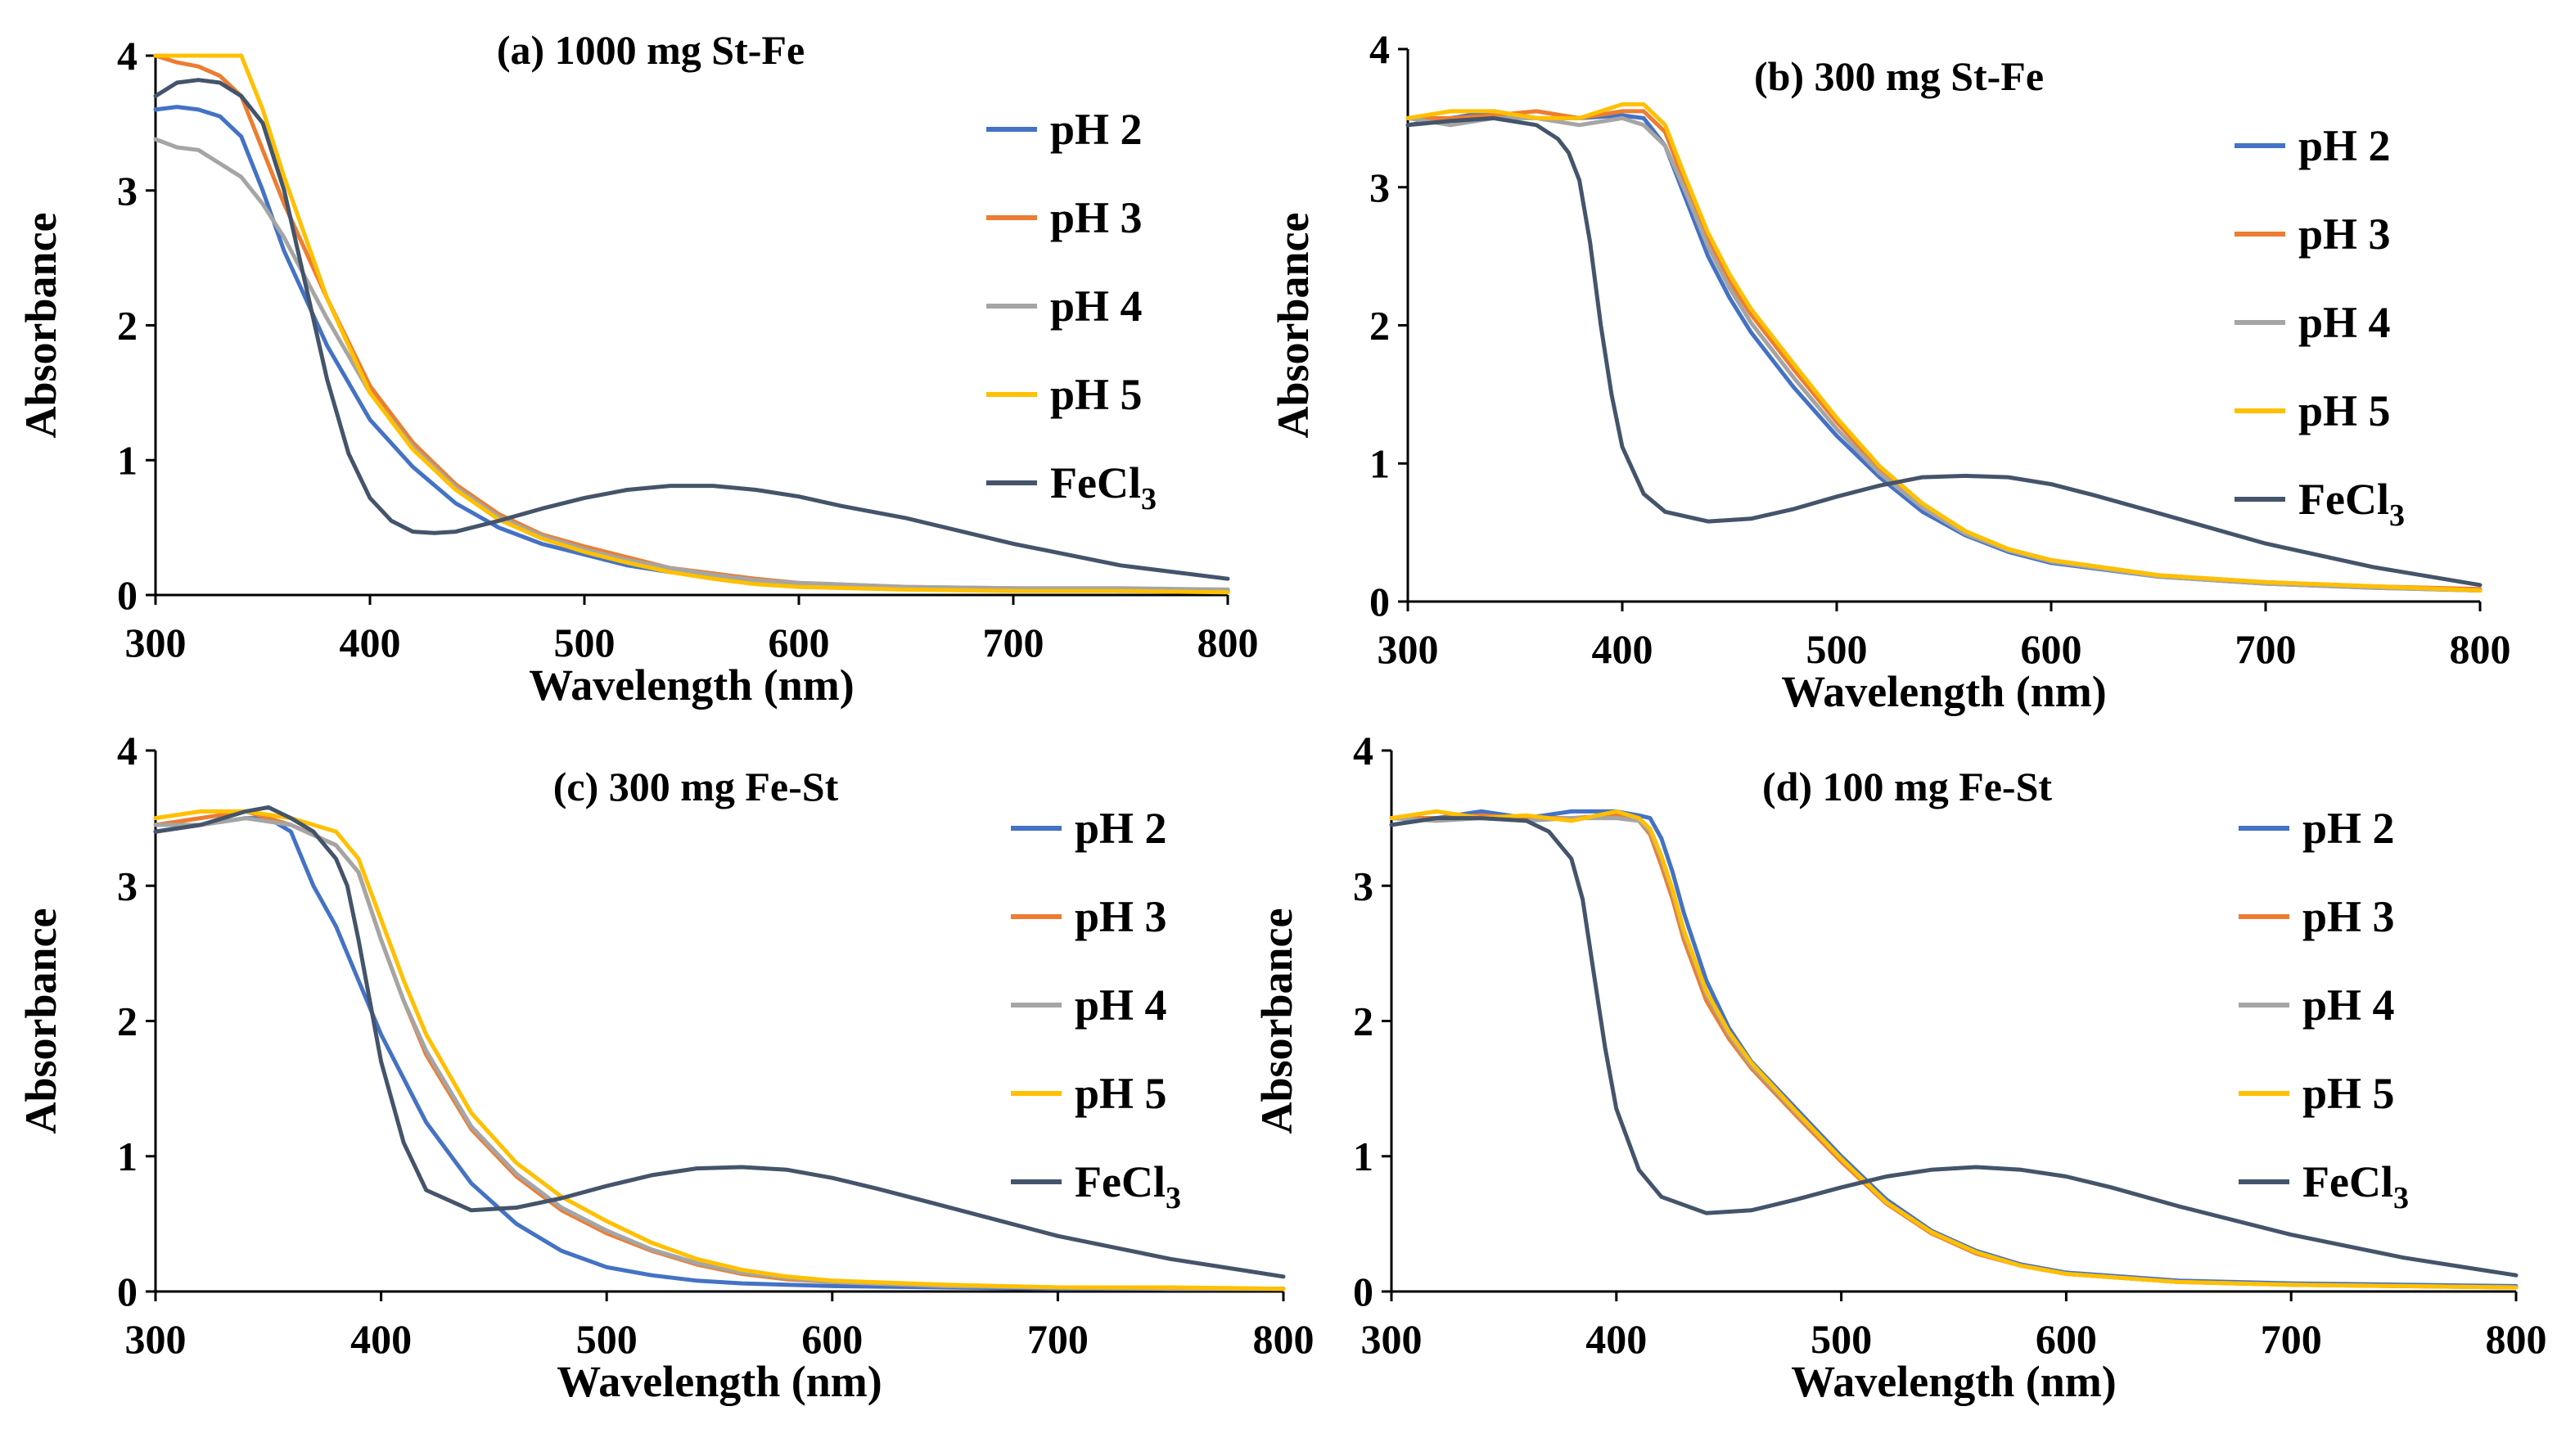  What do you see at coordinates (651, 50) in the screenshot?
I see `chart-title: (a) 1000 mg St-Fe` at bounding box center [651, 50].